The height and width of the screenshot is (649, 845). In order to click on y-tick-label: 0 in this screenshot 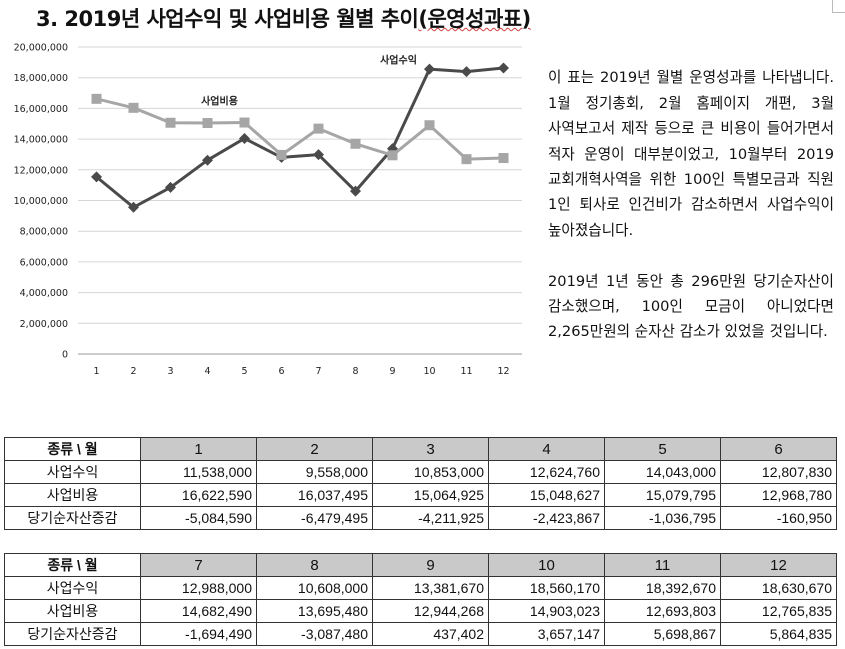, I will do `click(65, 355)`.